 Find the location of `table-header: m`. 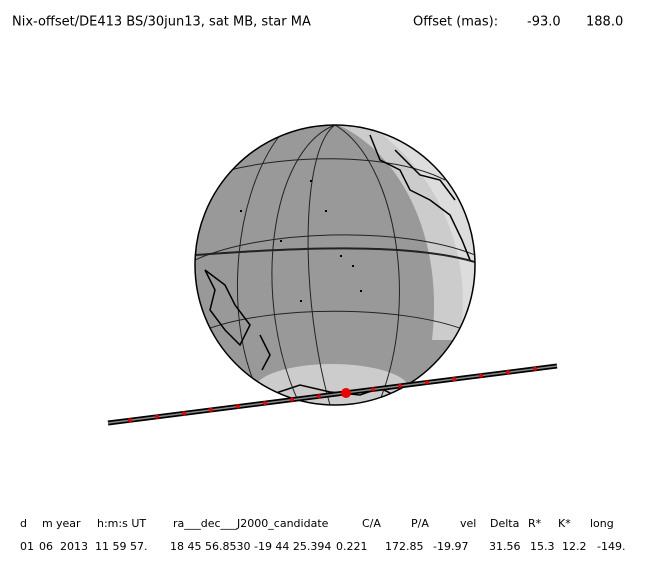

table-header: m is located at coordinates (47, 523).